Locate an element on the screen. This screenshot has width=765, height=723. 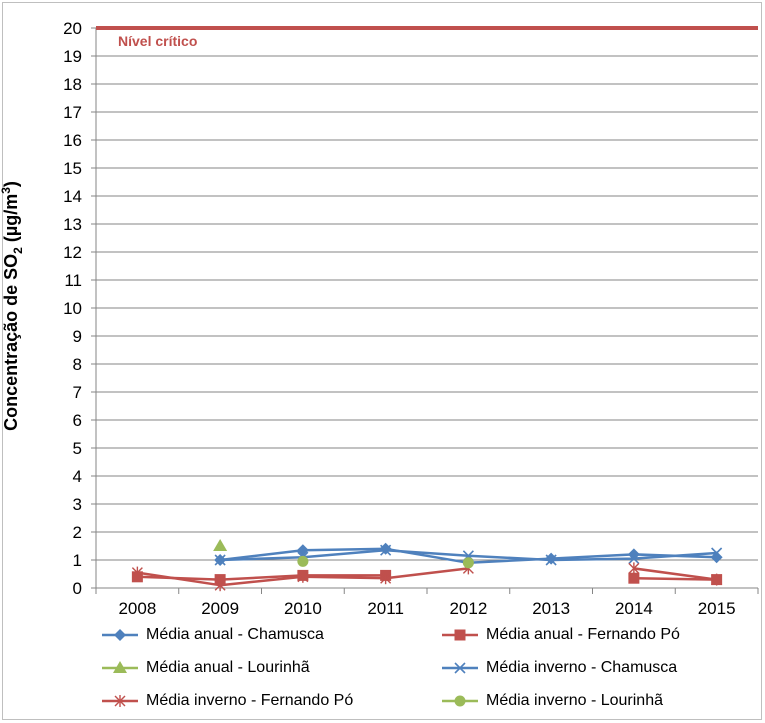
y-tick-label: 16 is located at coordinates (72, 140).